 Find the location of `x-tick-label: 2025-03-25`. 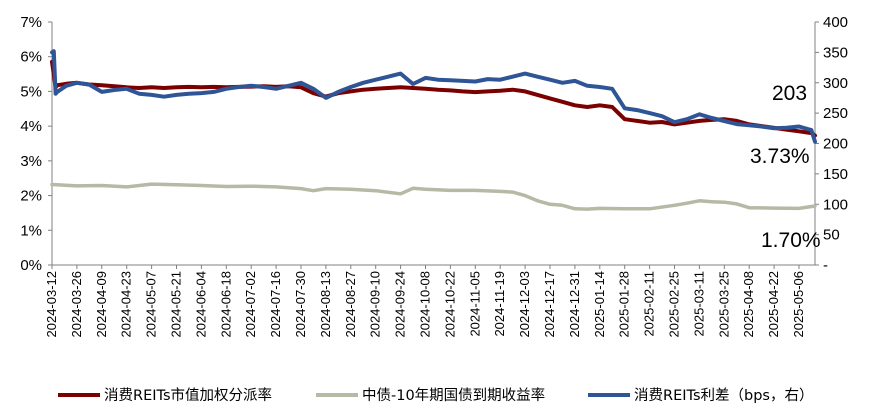

x-tick-label: 2025-03-25 is located at coordinates (723, 304).